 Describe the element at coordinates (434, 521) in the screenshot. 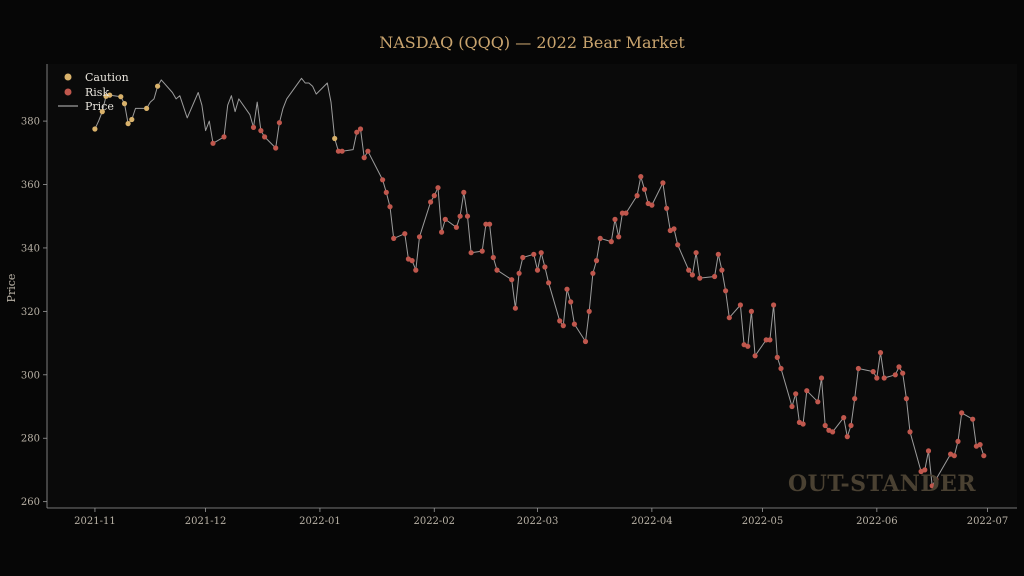

I see `x-tick-label: 2022-02` at that location.